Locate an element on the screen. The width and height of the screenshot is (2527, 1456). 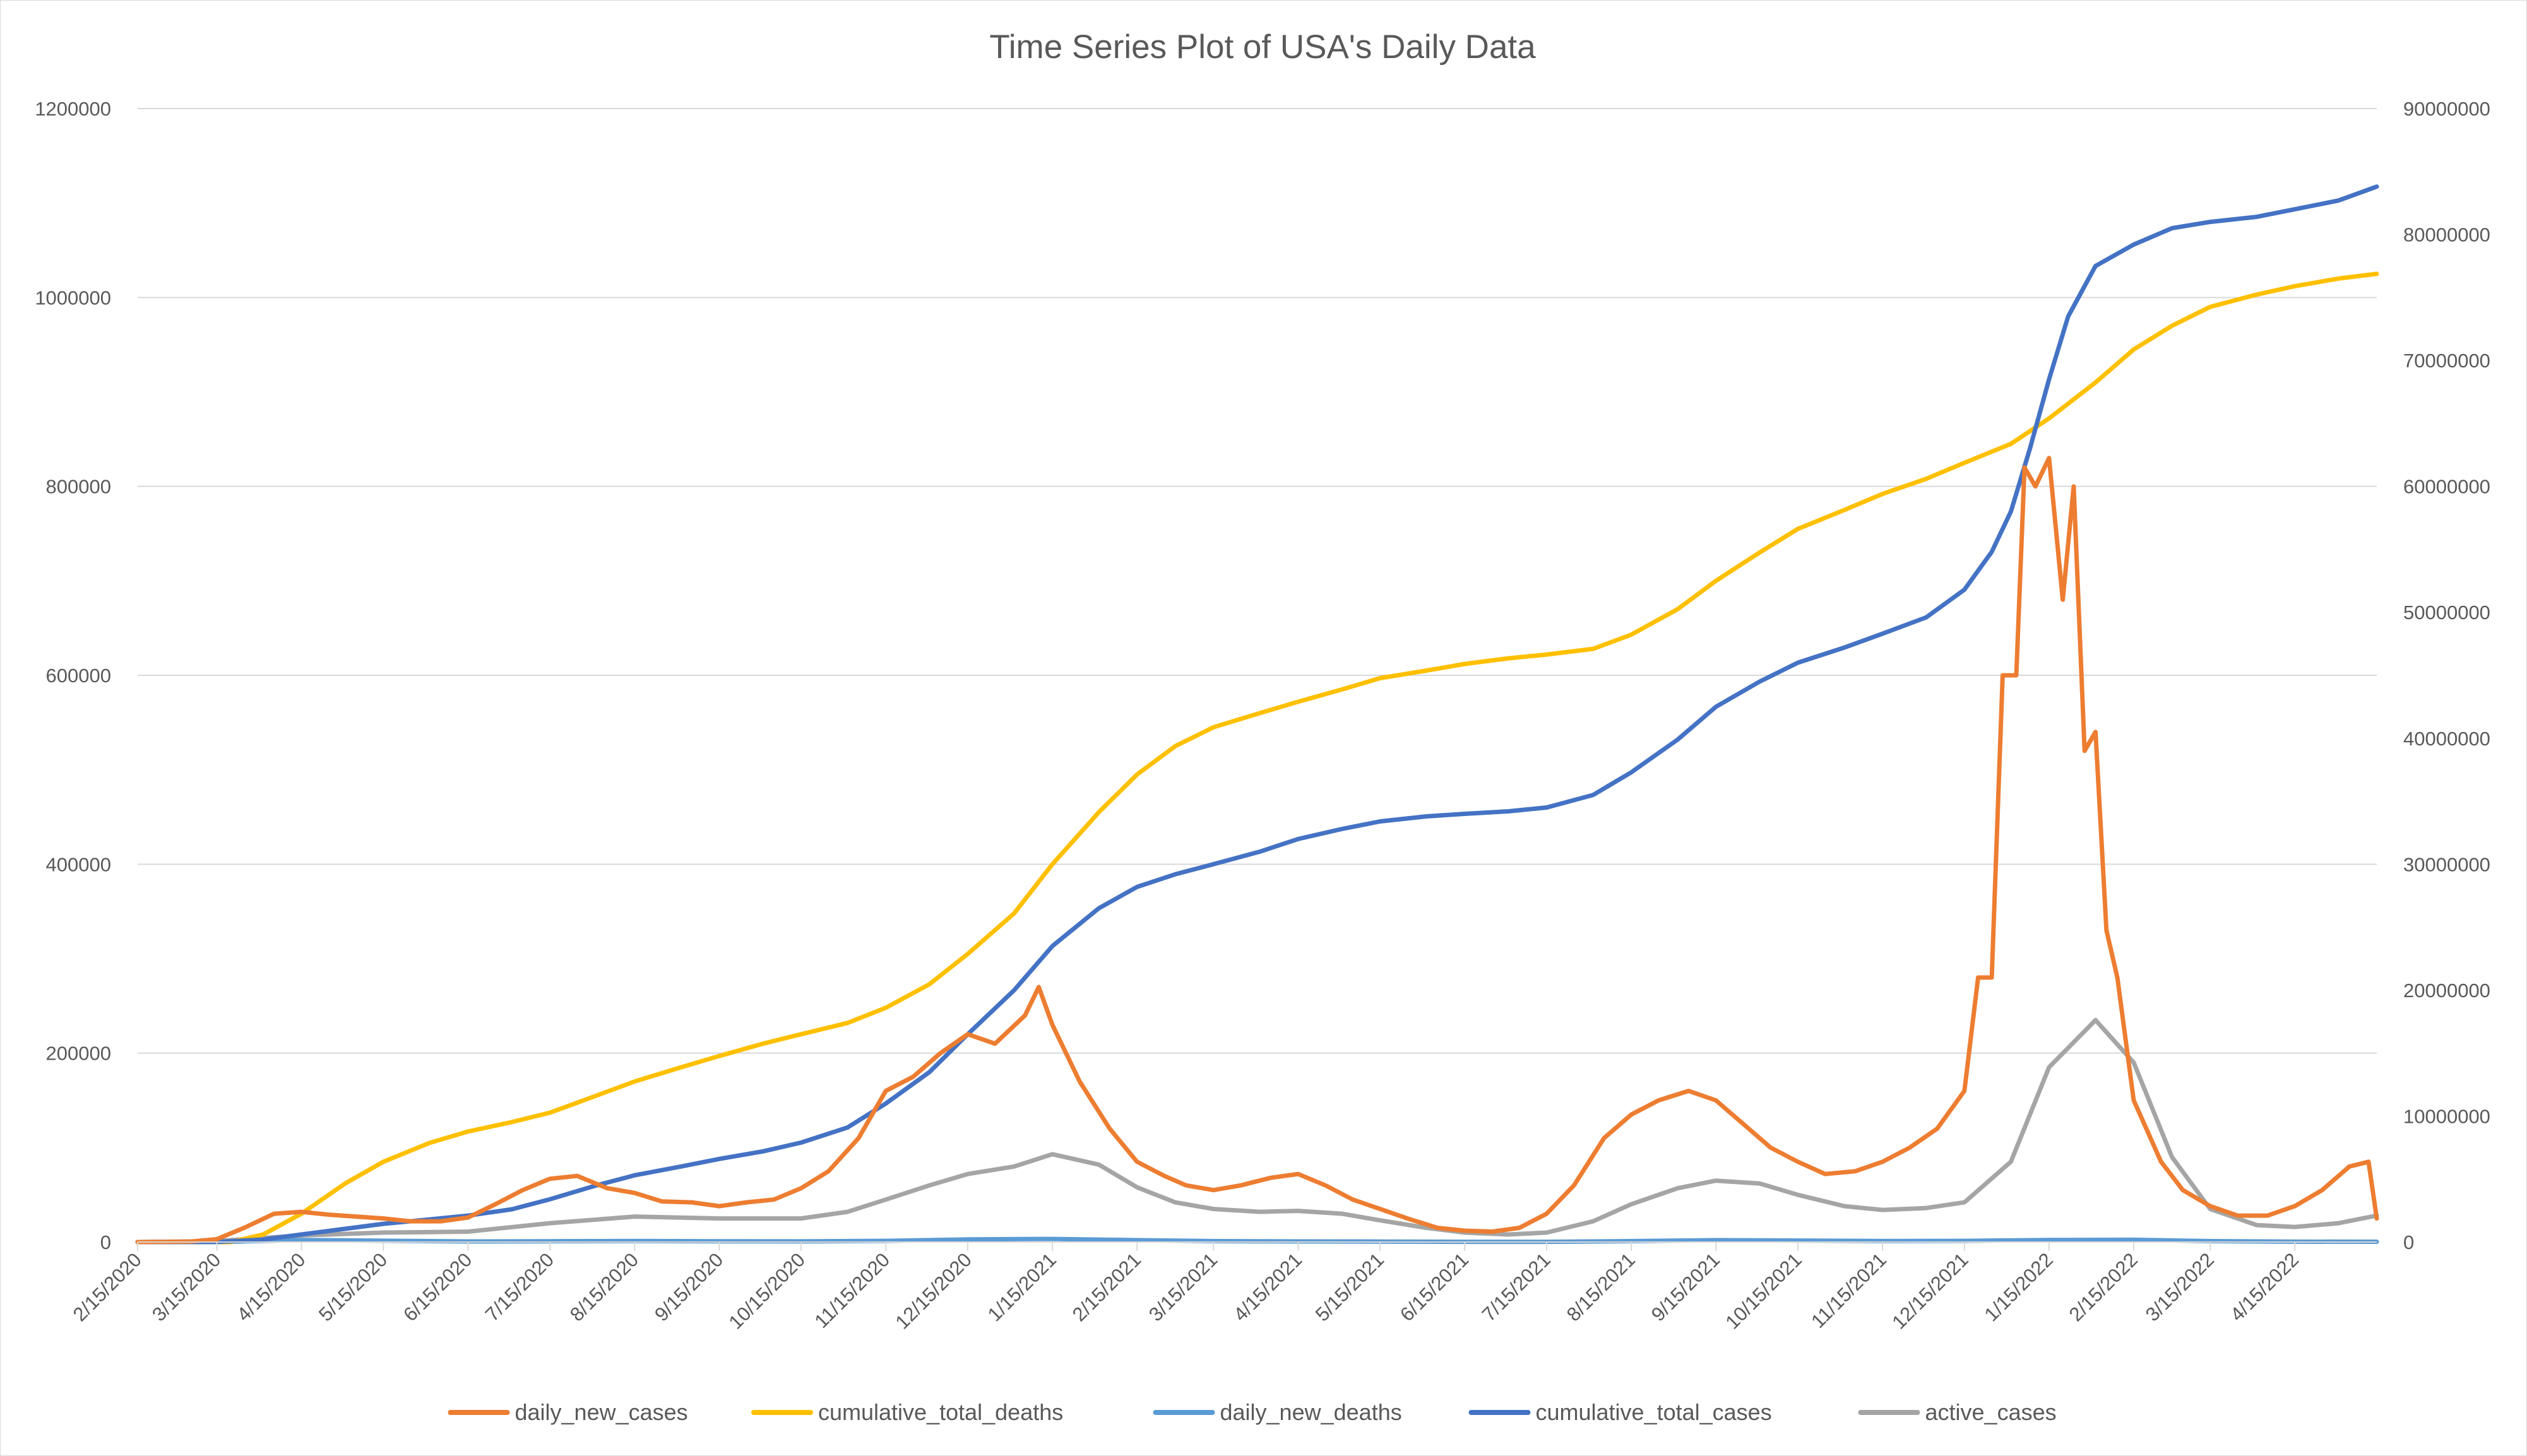
y-right-tick-label: 80000000 is located at coordinates (2446, 235).